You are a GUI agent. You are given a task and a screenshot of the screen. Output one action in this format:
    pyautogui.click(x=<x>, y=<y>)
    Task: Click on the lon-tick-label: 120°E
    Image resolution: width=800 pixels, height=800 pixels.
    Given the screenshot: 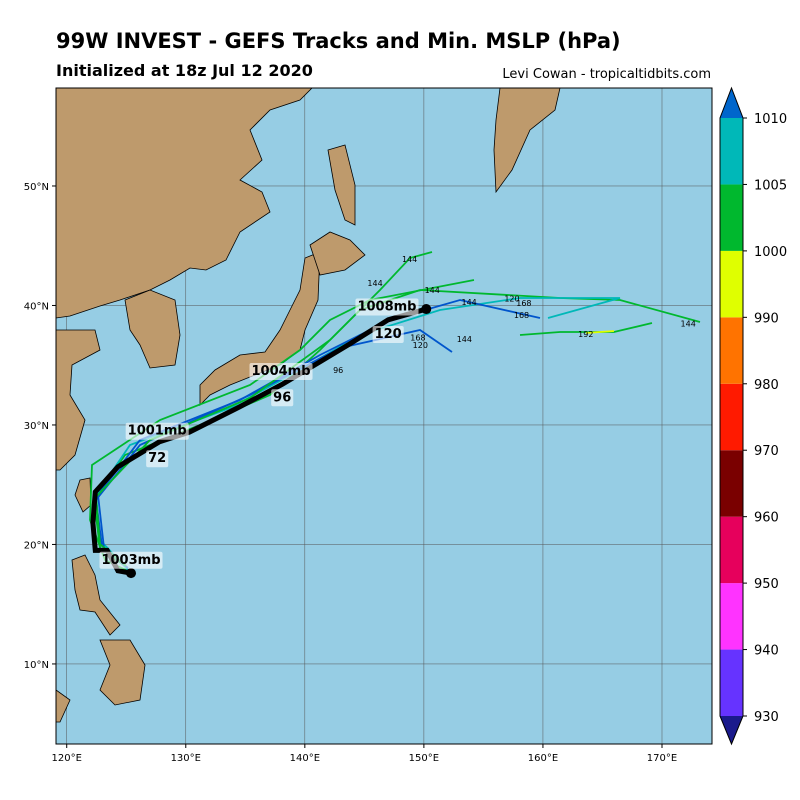 What is the action you would take?
    pyautogui.click(x=67, y=758)
    